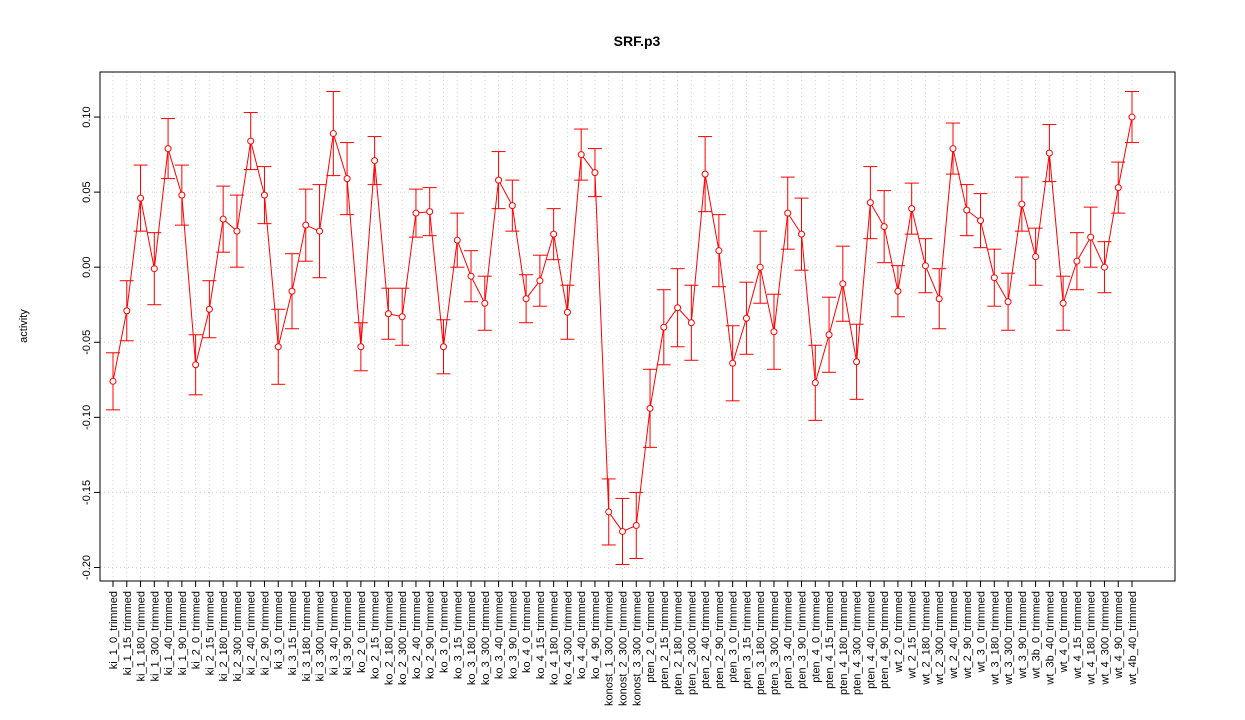 This screenshot has height=720, width=1245. I want to click on x-tick-label: pten_4_300_trimmed, so click(858, 643).